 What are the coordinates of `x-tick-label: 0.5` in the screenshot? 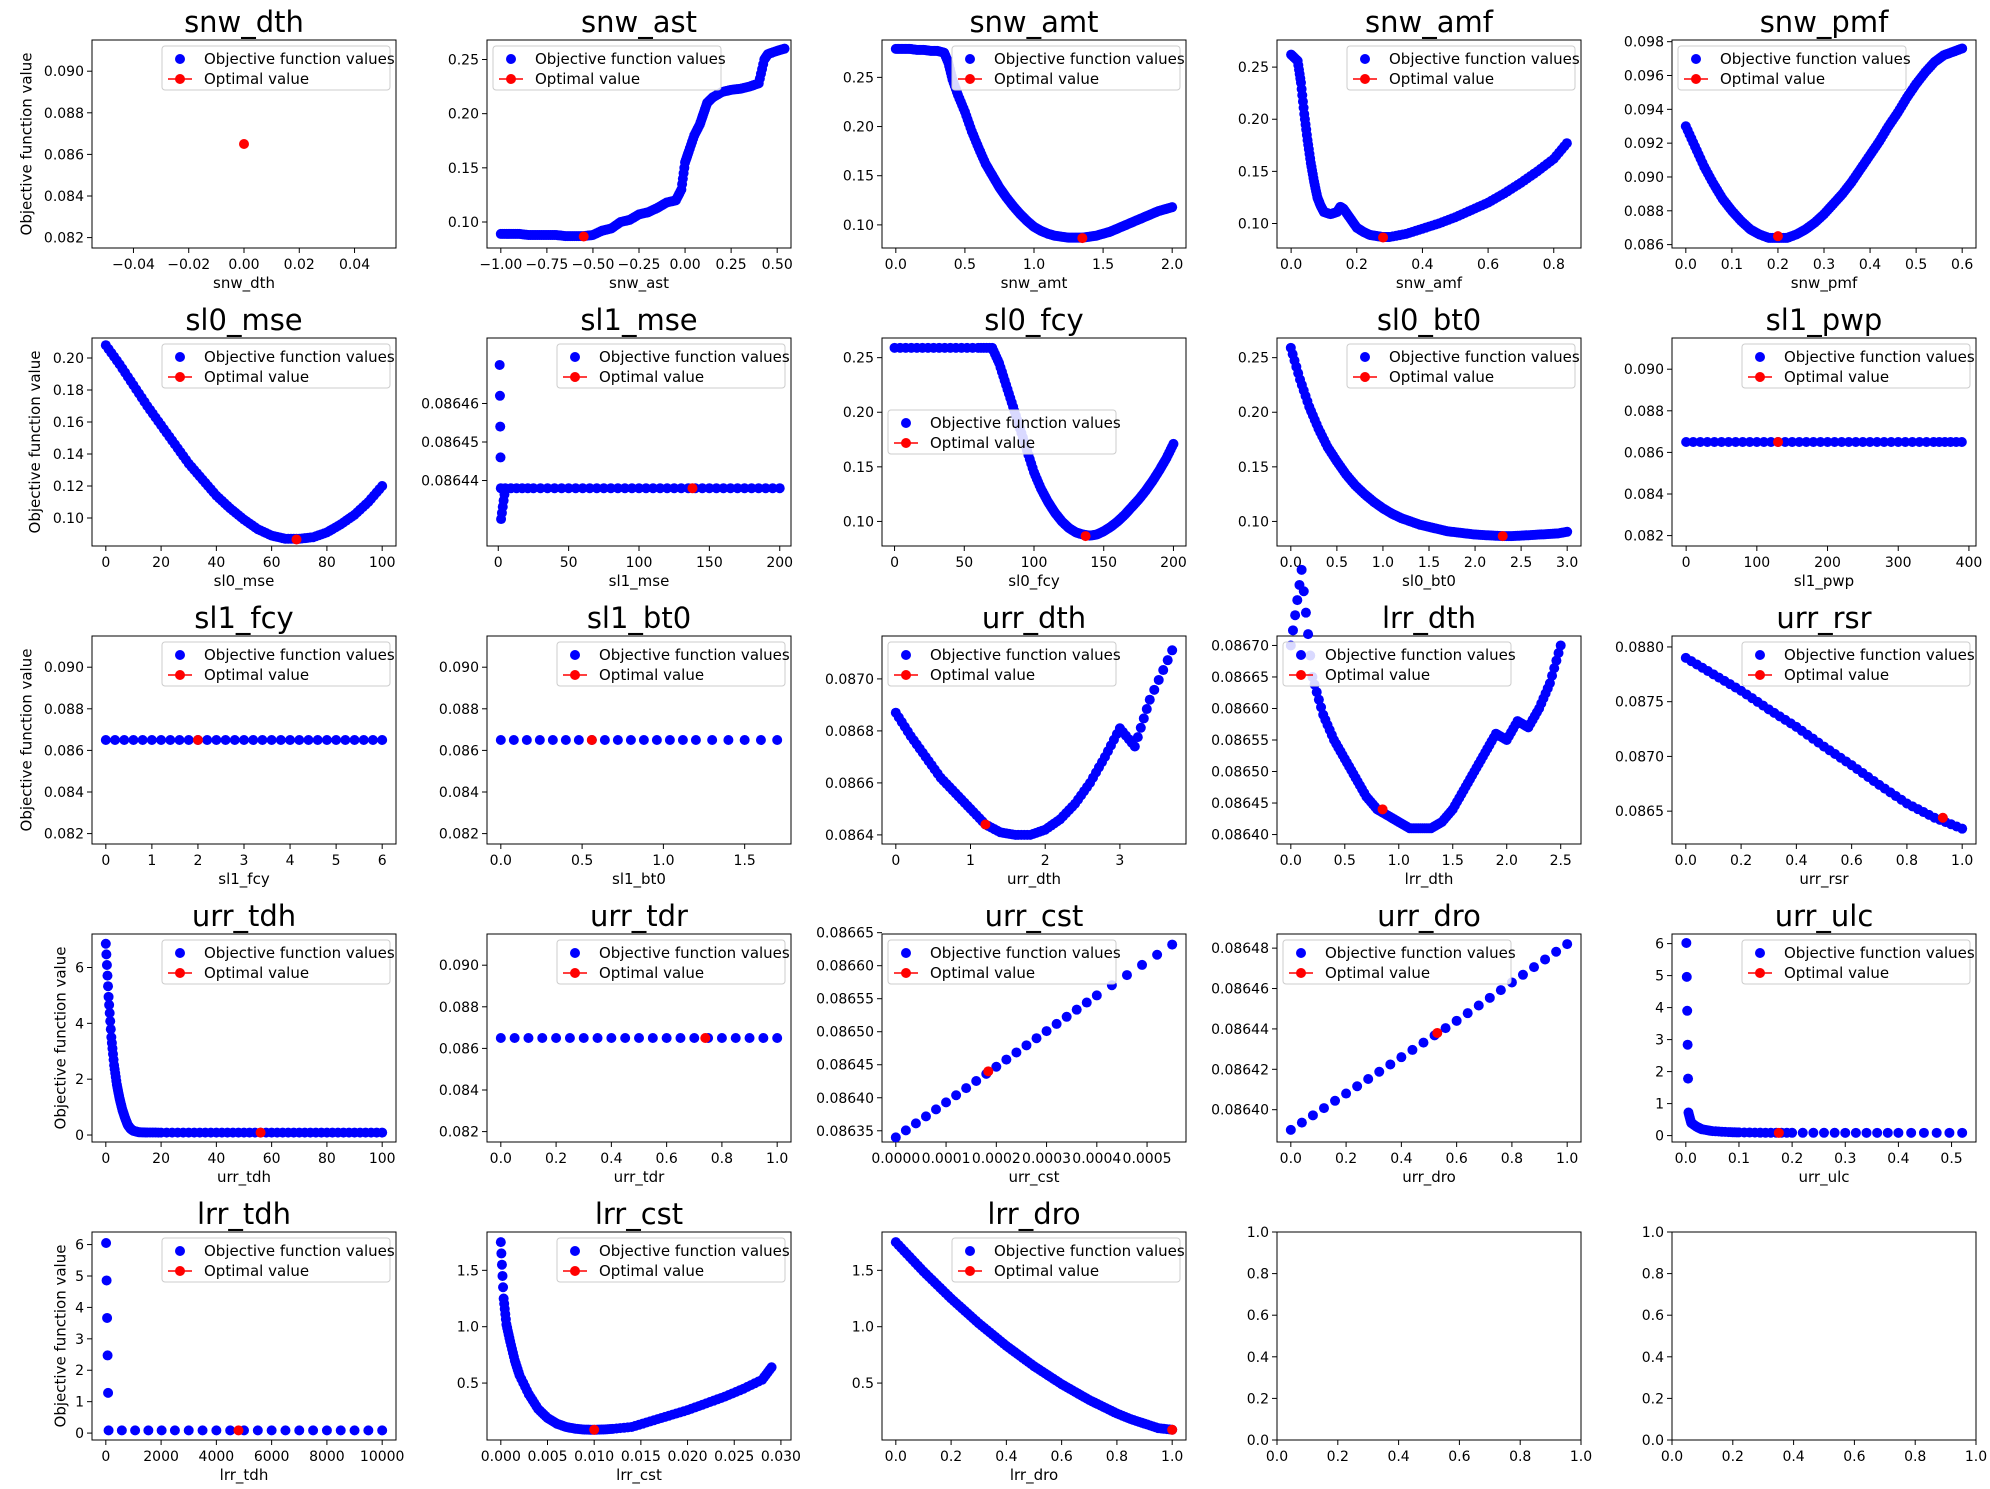 It's located at (582, 861).